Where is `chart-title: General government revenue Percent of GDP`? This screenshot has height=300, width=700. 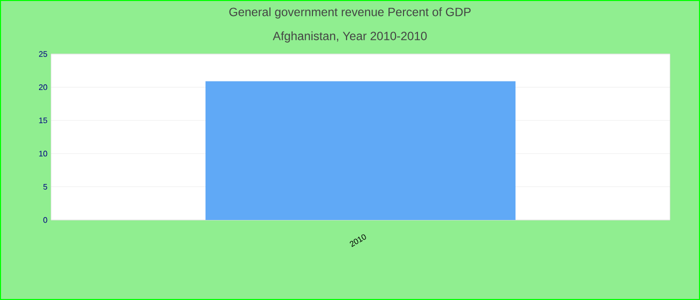
chart-title: General government revenue Percent of GDP is located at coordinates (350, 13).